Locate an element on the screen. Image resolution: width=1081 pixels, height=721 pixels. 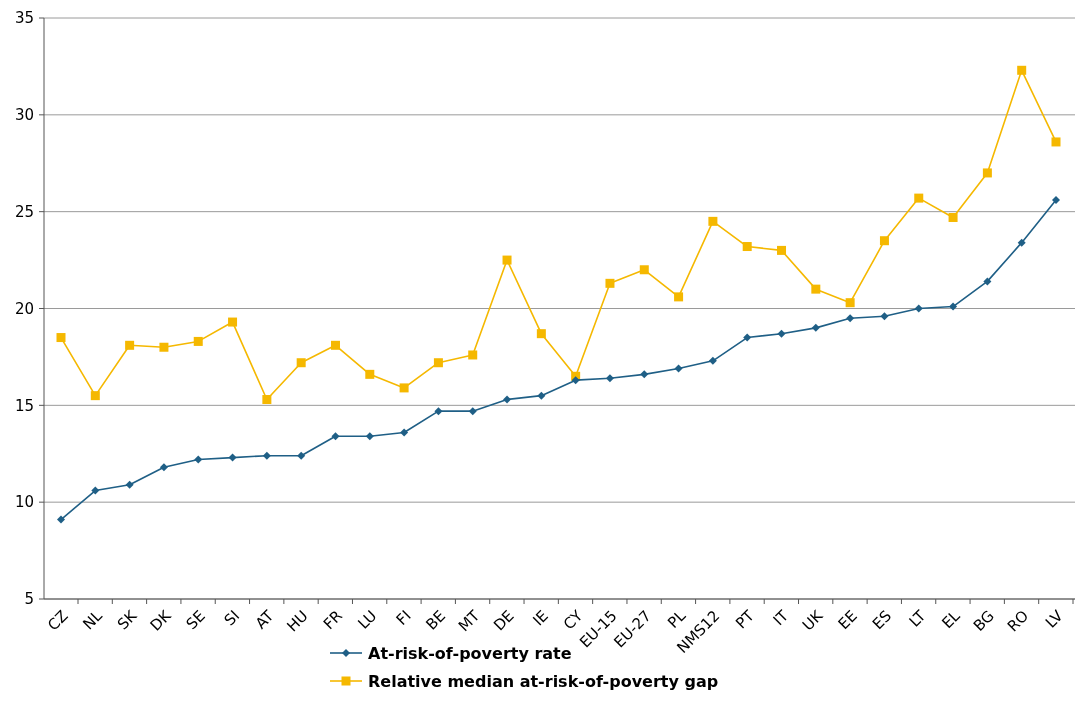
x-tick-label: UK is located at coordinates (813, 620).